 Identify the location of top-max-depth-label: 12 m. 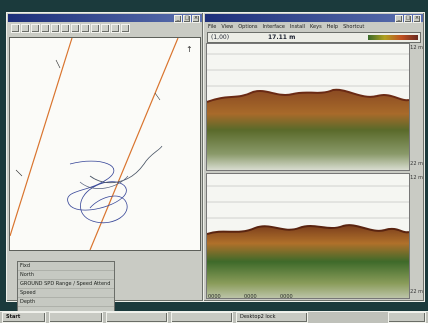
(416, 48).